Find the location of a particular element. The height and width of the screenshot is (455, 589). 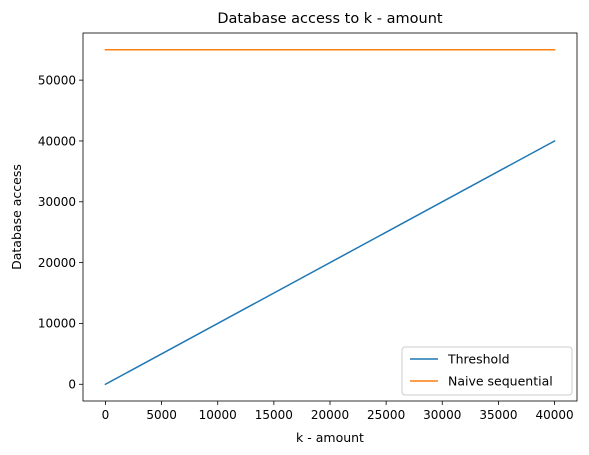

x-tick-label: 25000 is located at coordinates (386, 415).